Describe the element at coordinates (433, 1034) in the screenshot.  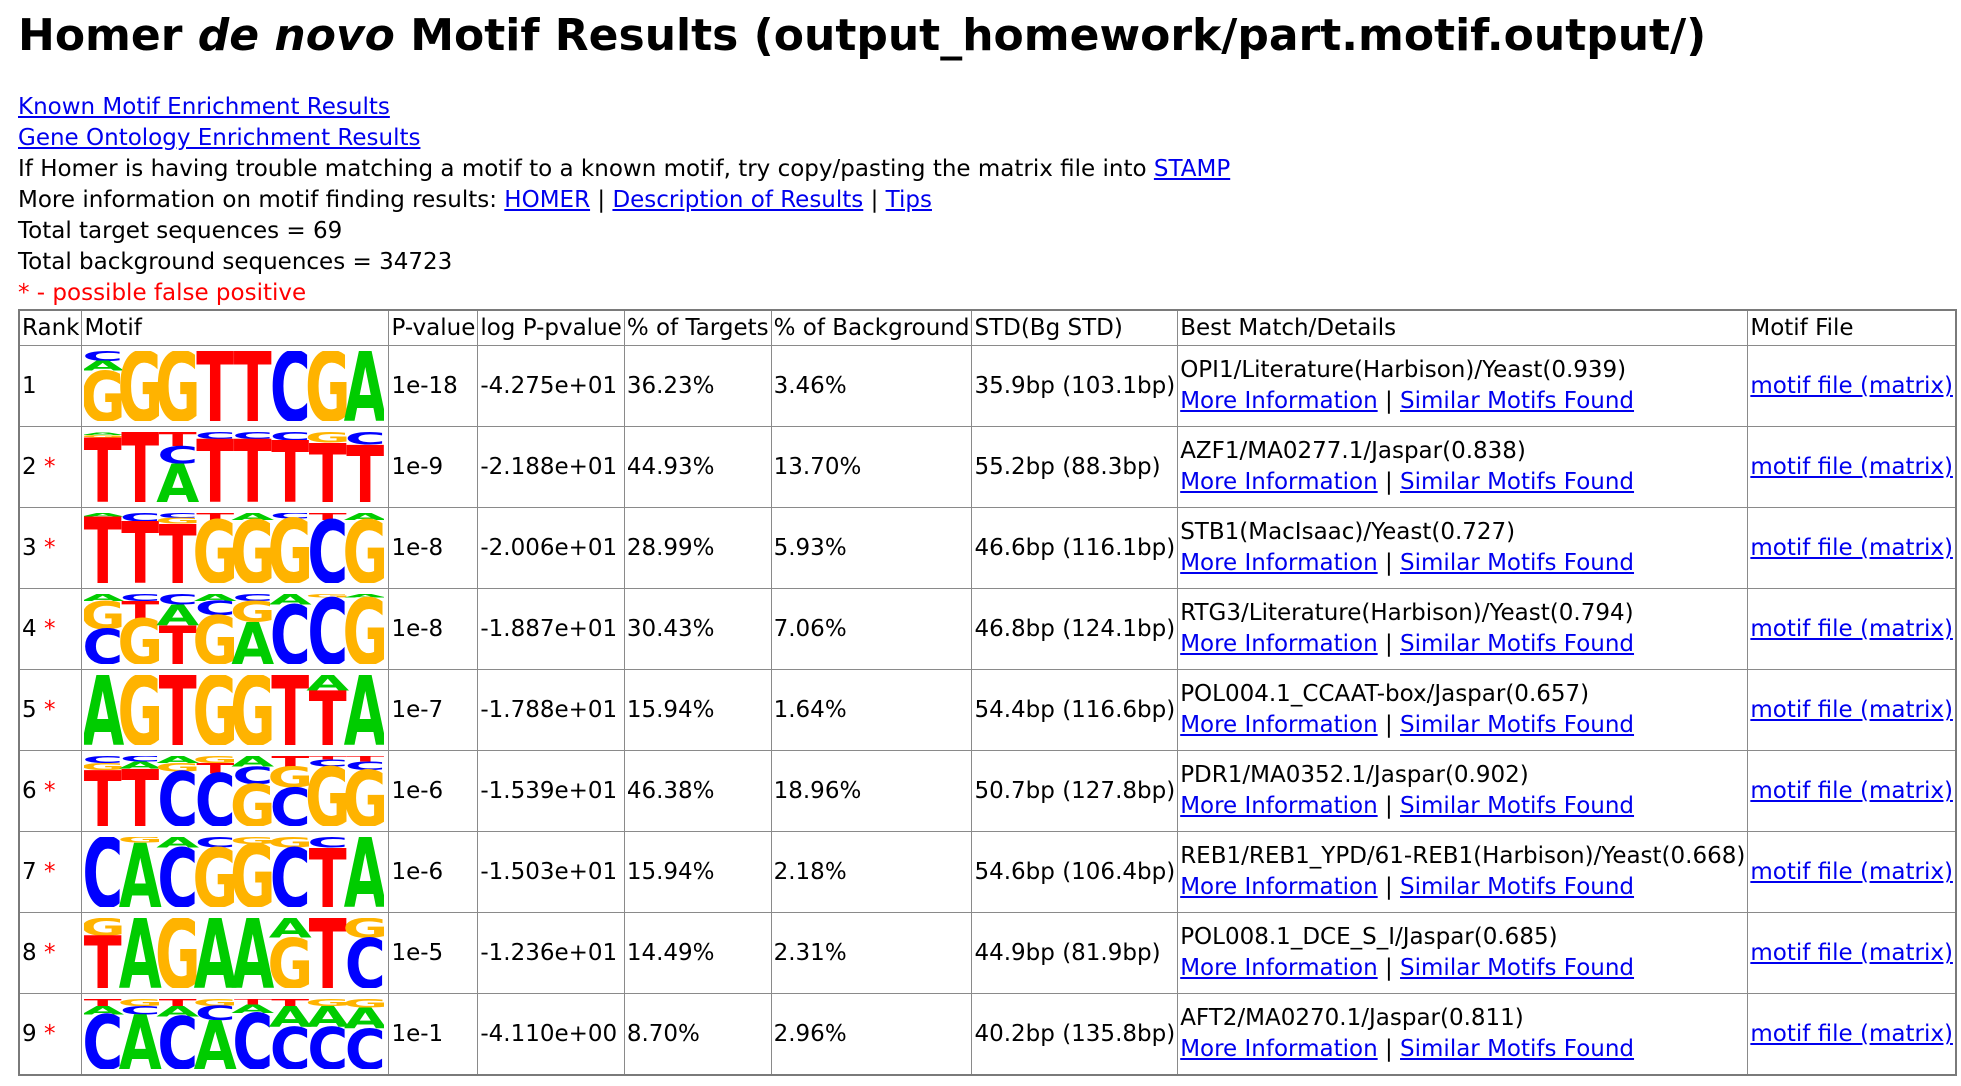
I see `p-value-cell: 1e-1` at that location.